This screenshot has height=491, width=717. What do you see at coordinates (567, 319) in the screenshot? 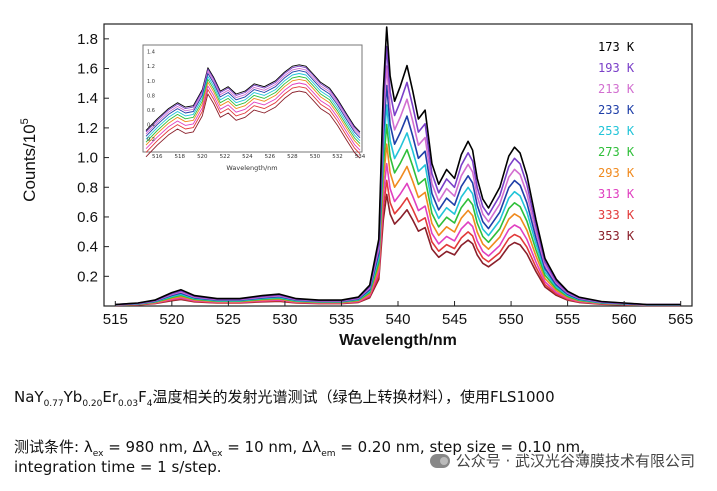
I see `x-tick-label: 555` at bounding box center [567, 319].